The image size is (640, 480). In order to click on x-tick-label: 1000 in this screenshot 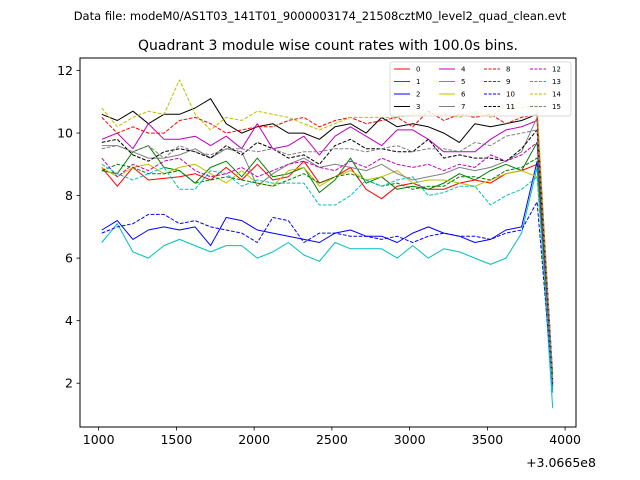, I will do `click(99, 439)`.